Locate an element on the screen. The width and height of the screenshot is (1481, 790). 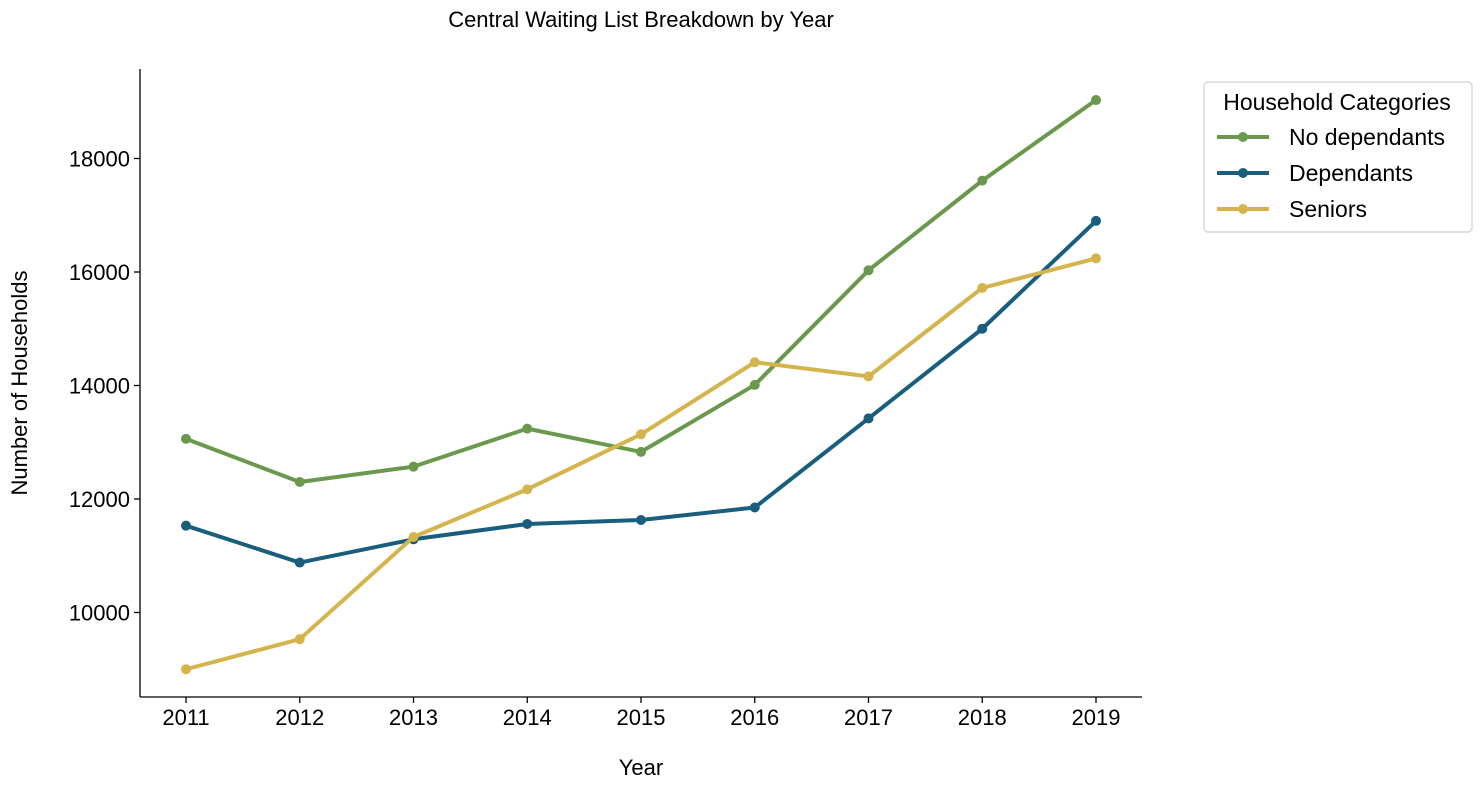
legend-box is located at coordinates (1338, 157).